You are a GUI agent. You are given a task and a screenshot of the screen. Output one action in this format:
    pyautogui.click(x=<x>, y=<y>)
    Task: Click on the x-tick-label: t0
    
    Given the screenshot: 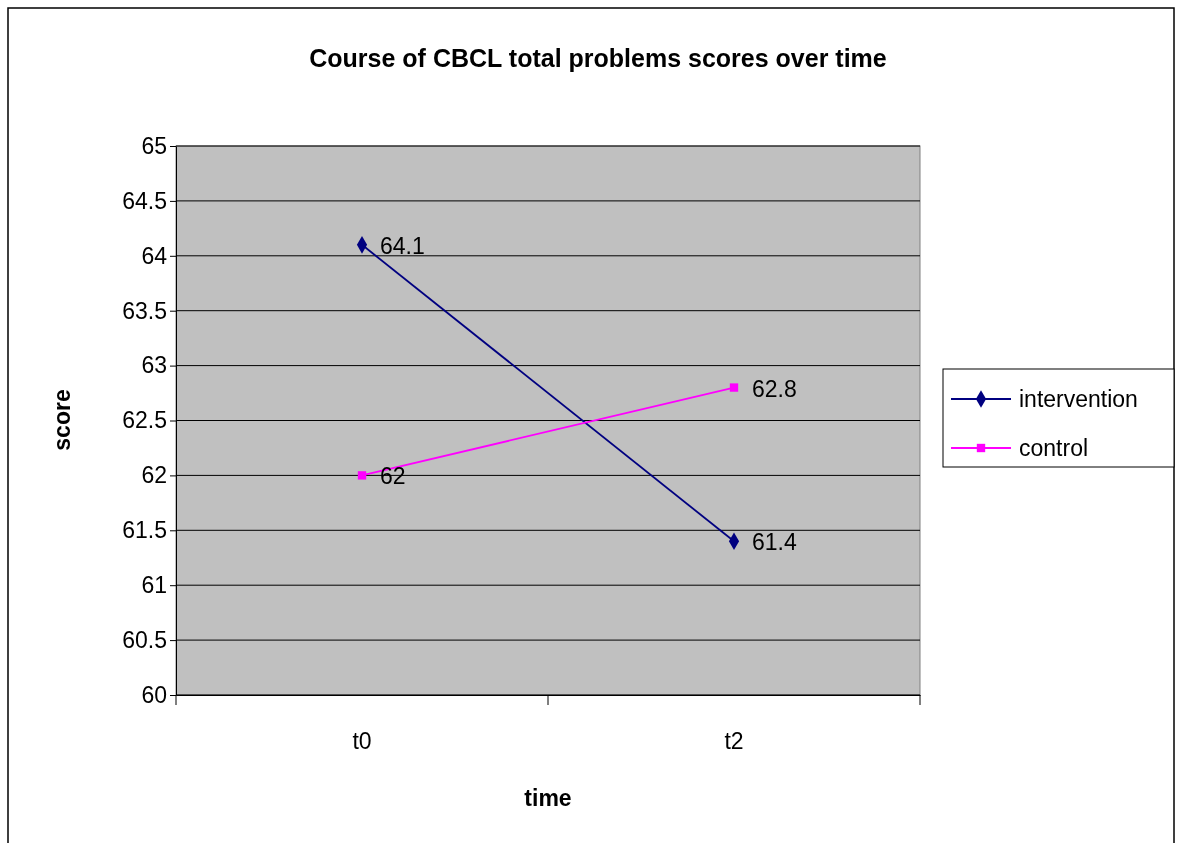 What is the action you would take?
    pyautogui.click(x=362, y=740)
    